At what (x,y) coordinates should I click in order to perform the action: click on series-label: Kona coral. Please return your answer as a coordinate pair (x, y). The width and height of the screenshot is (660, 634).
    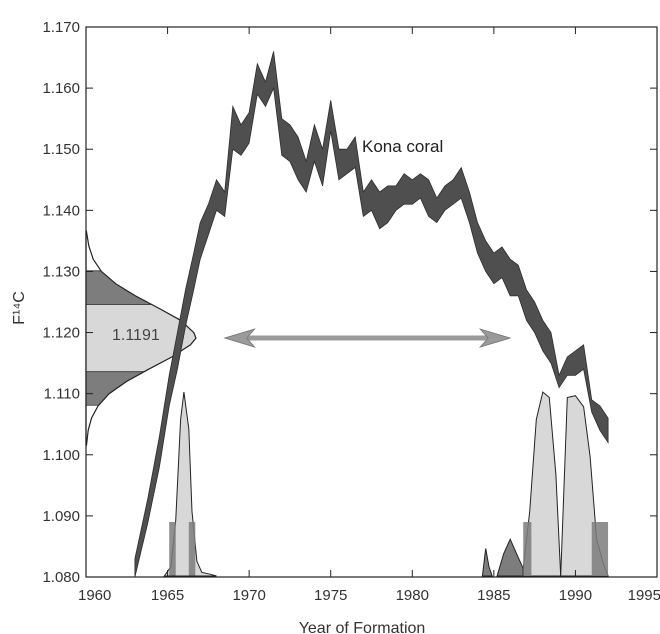
    Looking at the image, I should click on (402, 146).